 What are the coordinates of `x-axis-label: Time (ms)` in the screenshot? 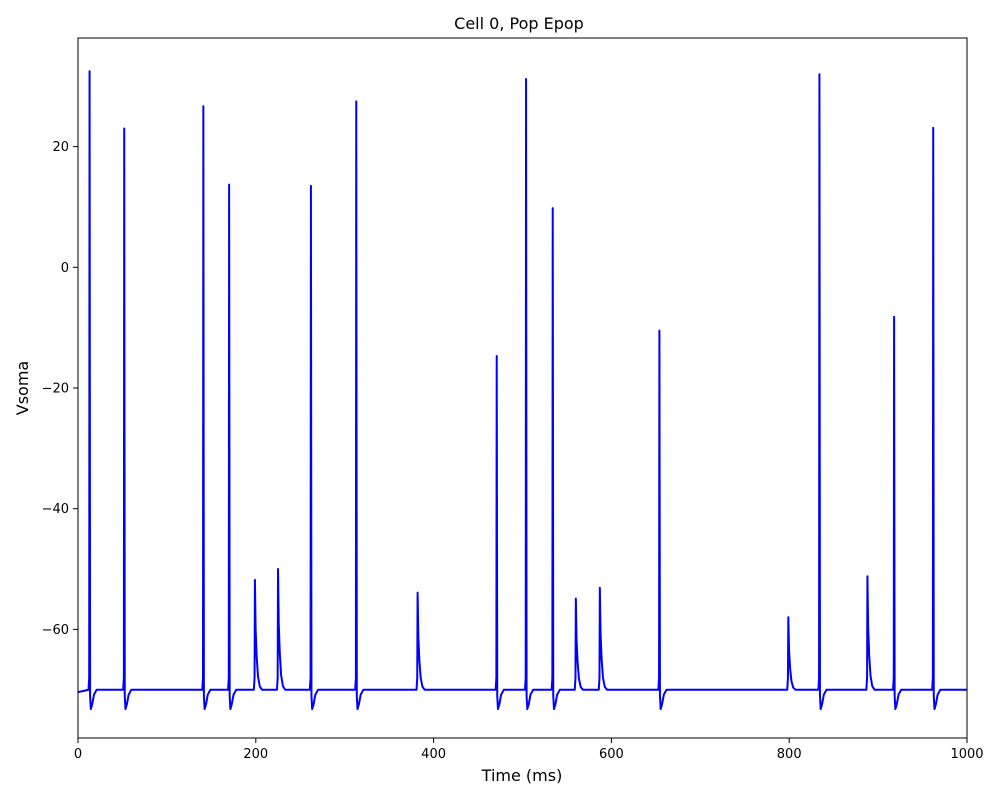 It's located at (522, 775).